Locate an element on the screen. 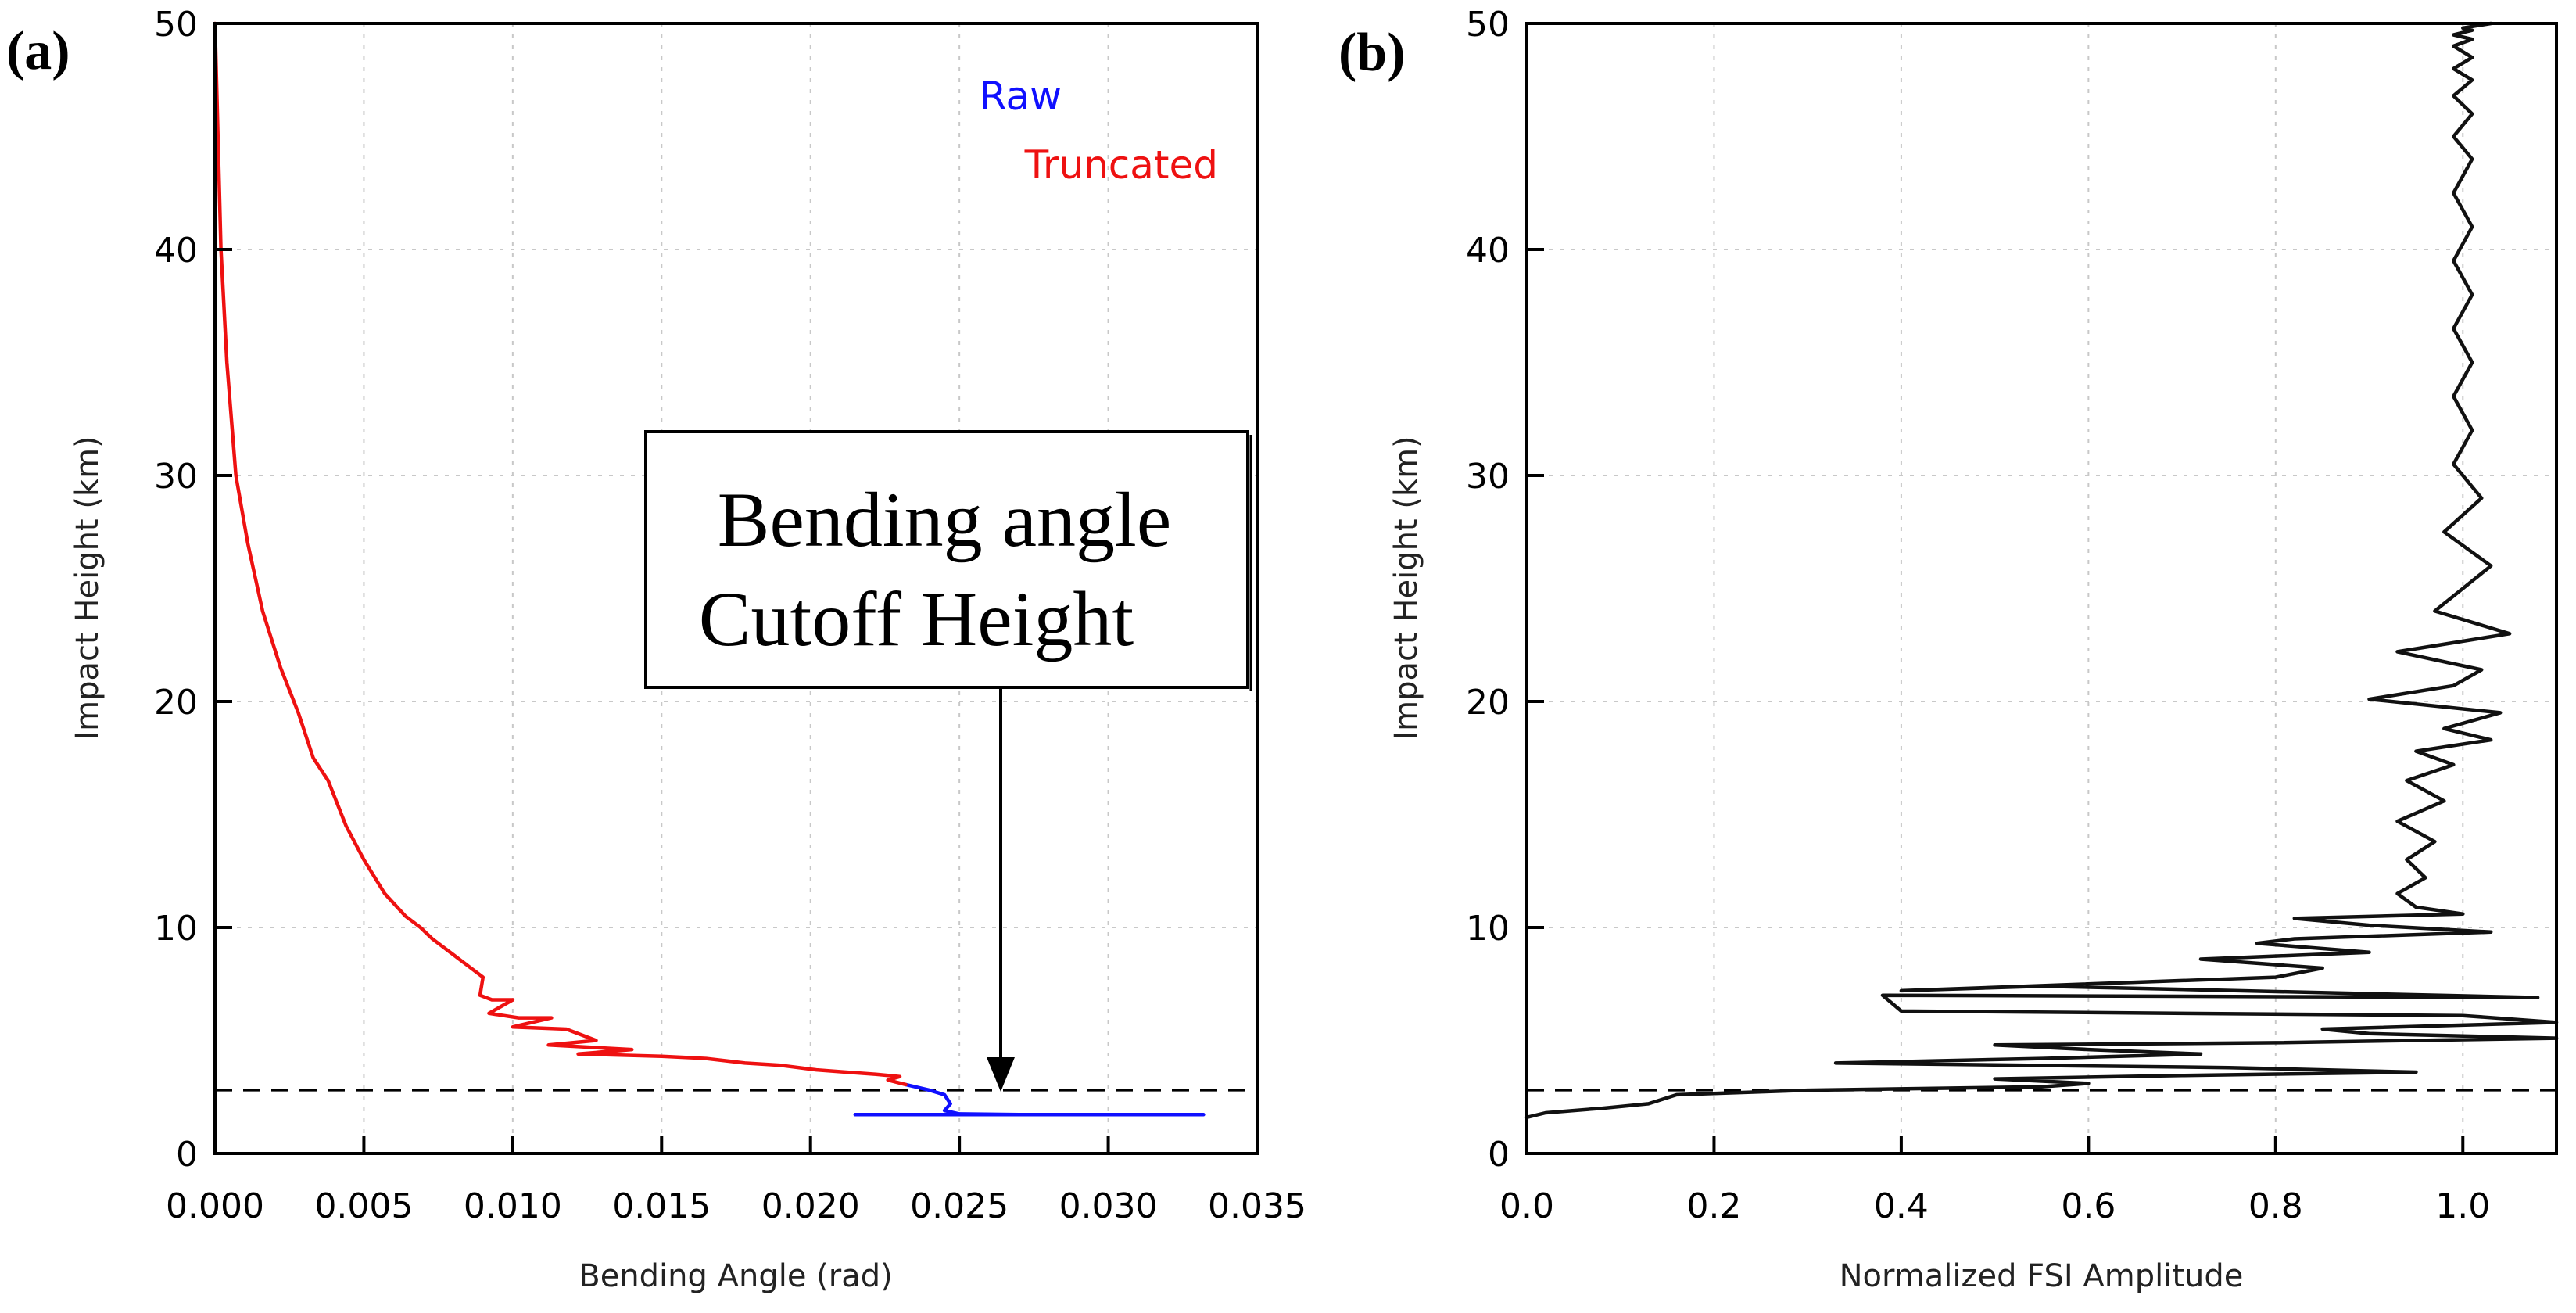  x-tick-label: 0.030 is located at coordinates (1108, 1206).